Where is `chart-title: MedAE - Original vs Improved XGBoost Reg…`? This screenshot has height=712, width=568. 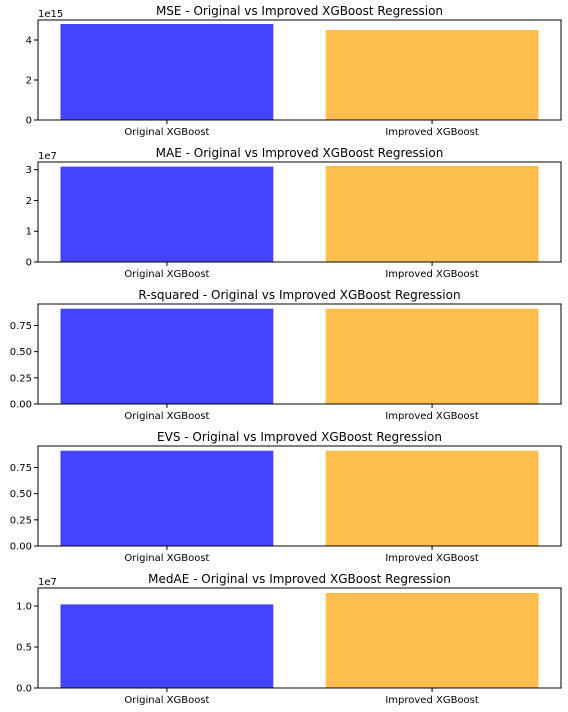 chart-title: MedAE - Original vs Improved XGBoost Reg… is located at coordinates (299, 579).